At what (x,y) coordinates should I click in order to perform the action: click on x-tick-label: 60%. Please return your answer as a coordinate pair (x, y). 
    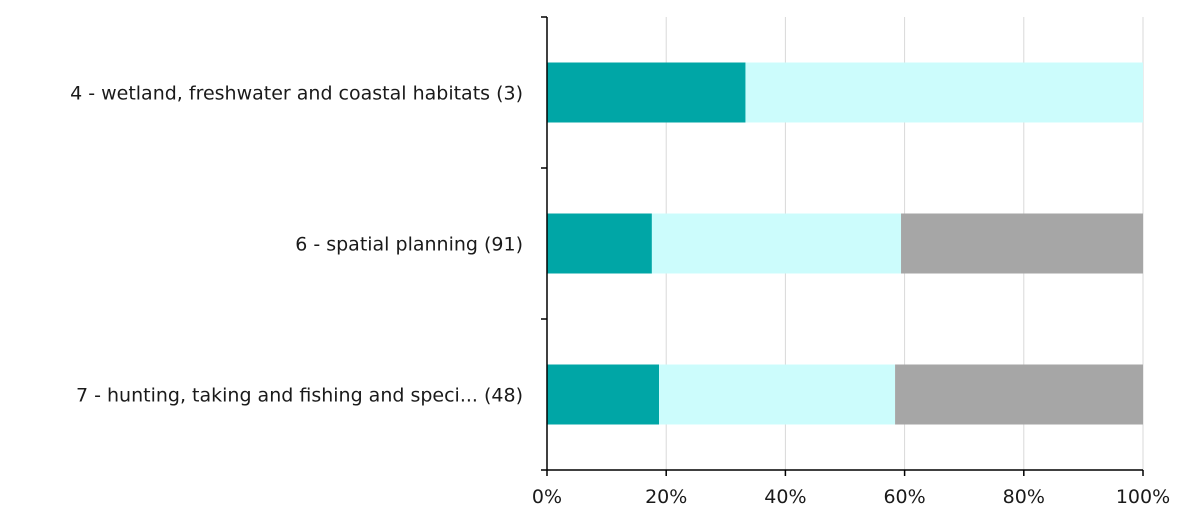
    Looking at the image, I should click on (904, 497).